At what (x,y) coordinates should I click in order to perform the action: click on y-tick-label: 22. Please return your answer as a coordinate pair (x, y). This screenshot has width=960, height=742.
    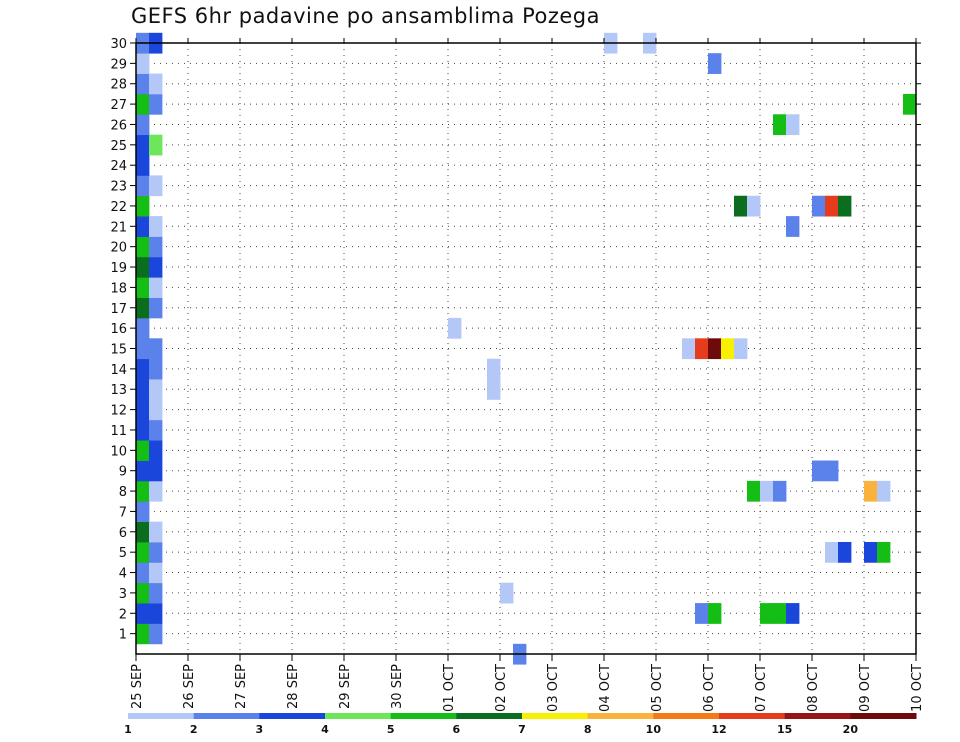
    Looking at the image, I should click on (118, 207).